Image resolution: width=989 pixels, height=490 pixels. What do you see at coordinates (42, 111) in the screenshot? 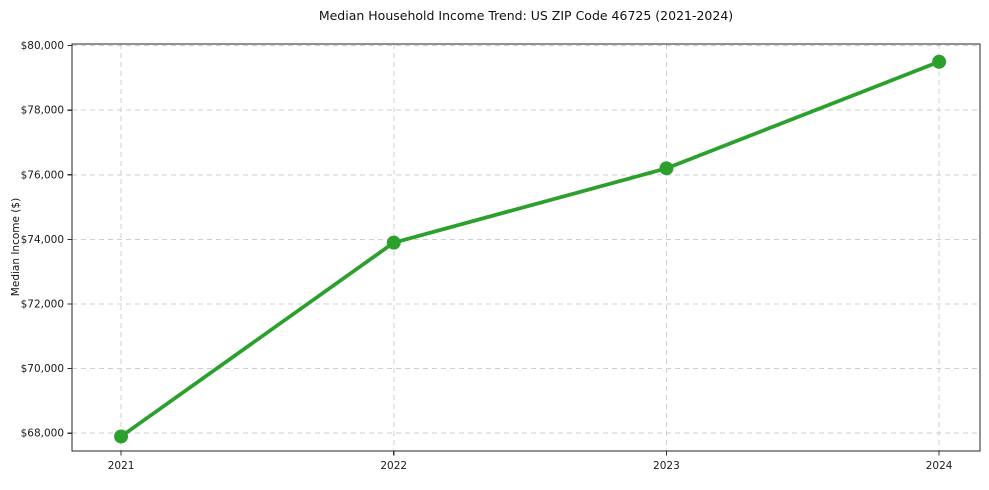
I see `y-tick-label: $78,000` at bounding box center [42, 111].